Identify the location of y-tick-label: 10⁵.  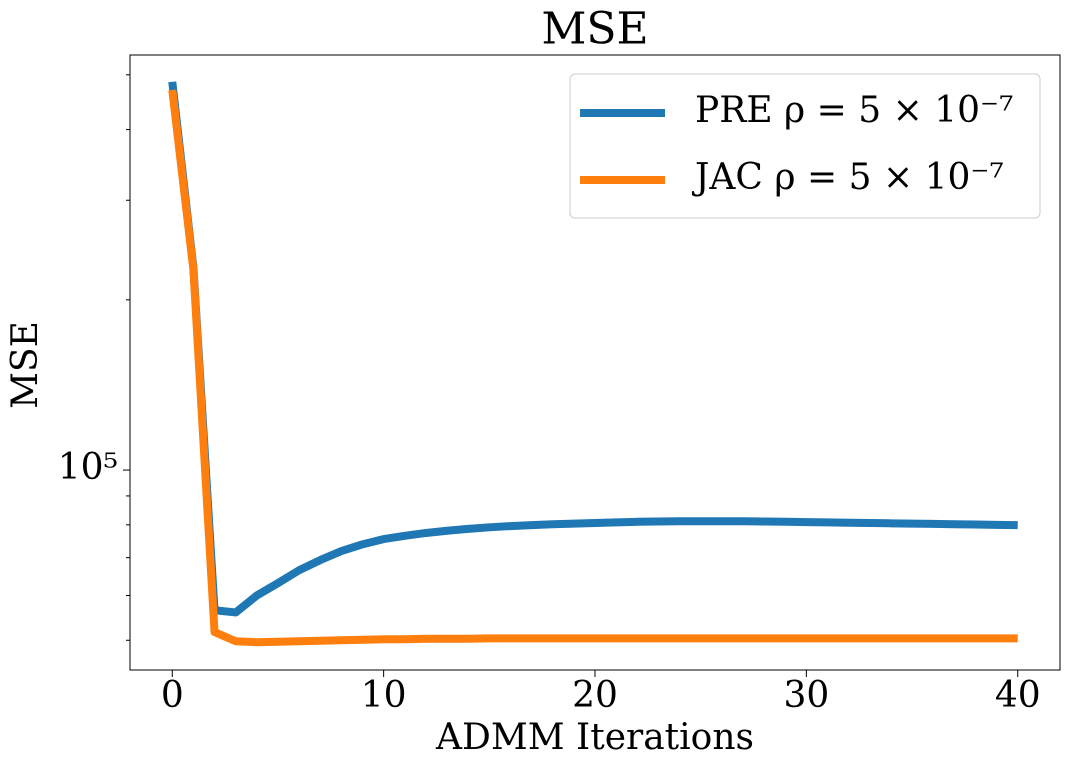
(88, 467).